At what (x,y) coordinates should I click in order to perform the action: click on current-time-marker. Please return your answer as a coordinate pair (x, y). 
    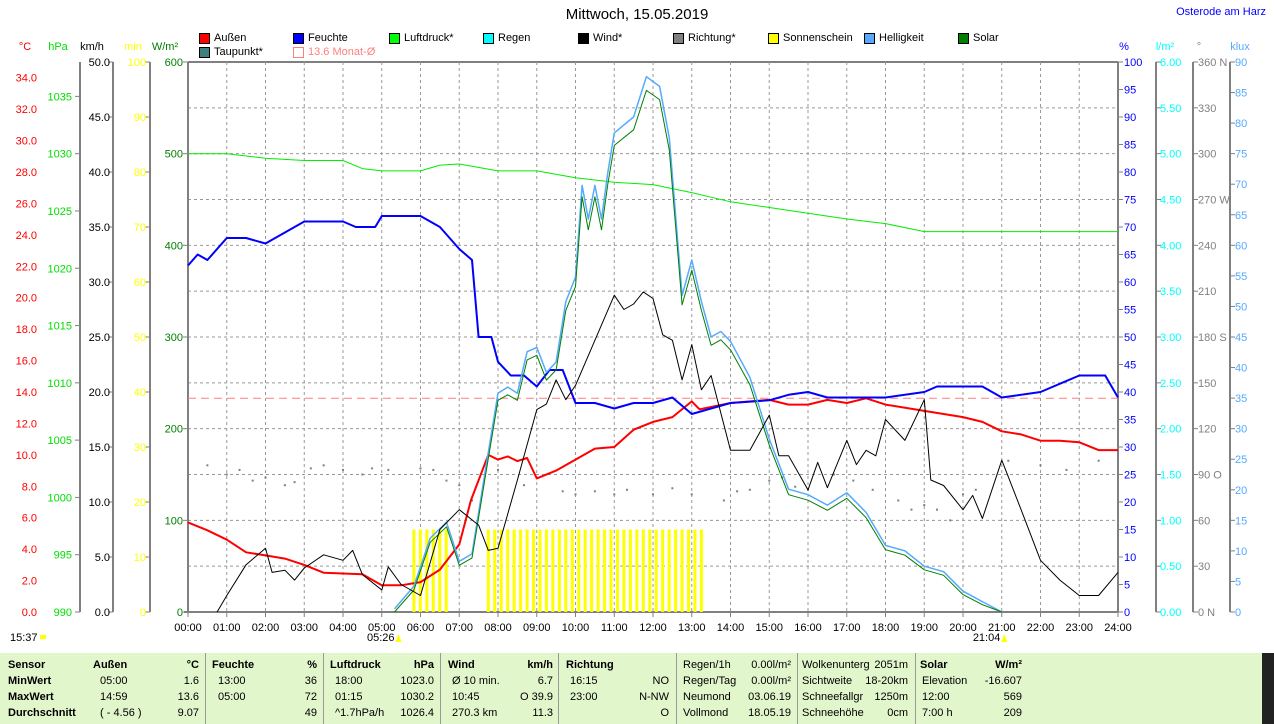
    Looking at the image, I should click on (43, 637).